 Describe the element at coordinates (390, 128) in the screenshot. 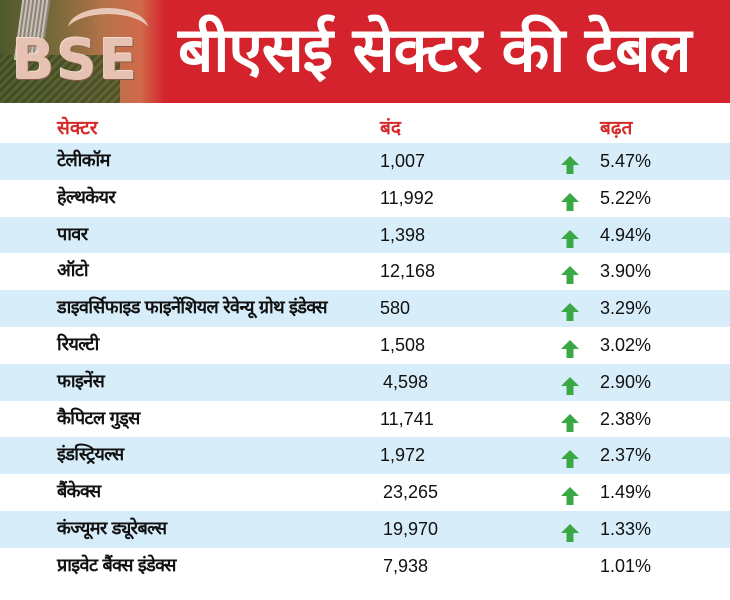

I see `header-close: बंद` at that location.